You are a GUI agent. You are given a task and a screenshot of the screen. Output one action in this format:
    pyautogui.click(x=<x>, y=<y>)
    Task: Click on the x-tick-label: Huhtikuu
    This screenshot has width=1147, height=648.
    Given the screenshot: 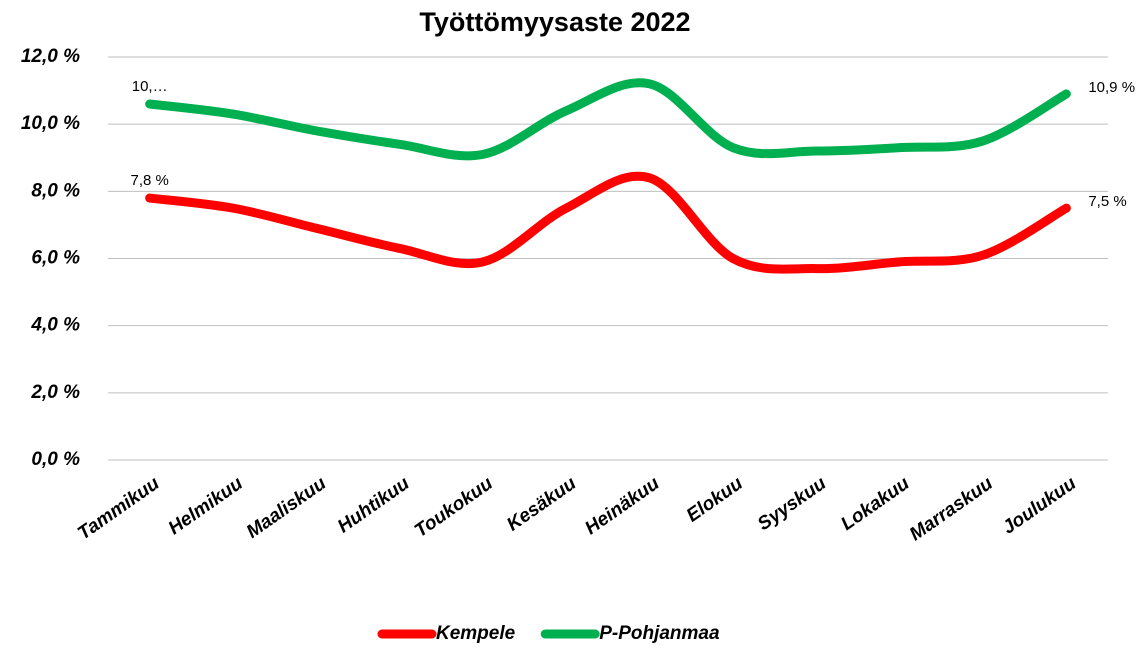 What is the action you would take?
    pyautogui.click(x=374, y=505)
    